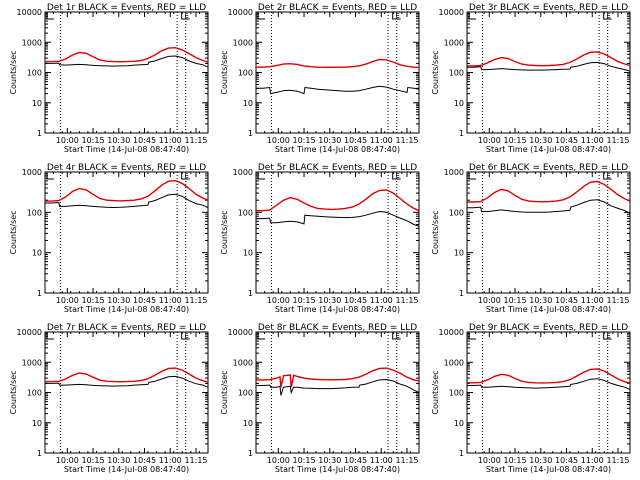 This screenshot has height=480, width=640. I want to click on chart-title: Det 2r BLACK = Events, RED = LLD, so click(337, 8).